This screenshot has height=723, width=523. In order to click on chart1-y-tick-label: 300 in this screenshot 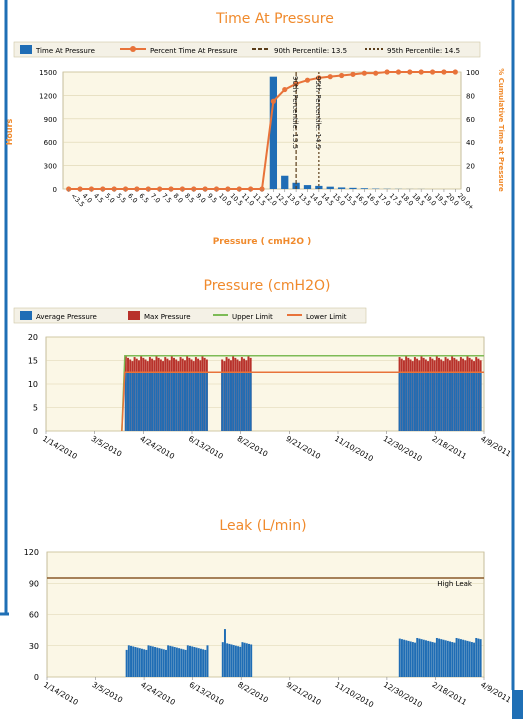, I will do `click(50, 167)`.